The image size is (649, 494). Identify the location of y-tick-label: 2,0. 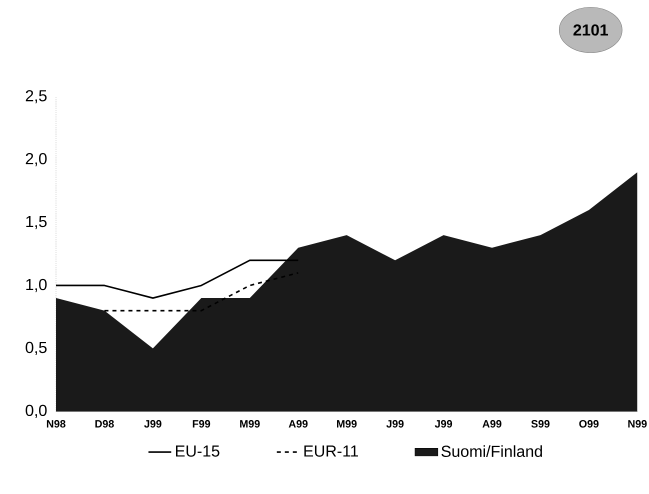
(36, 159).